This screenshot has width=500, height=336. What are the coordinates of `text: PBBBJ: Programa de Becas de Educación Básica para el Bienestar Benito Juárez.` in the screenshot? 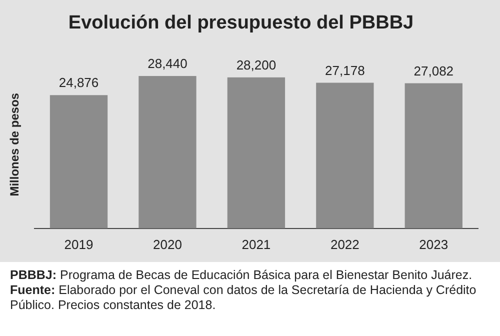 It's located at (241, 275).